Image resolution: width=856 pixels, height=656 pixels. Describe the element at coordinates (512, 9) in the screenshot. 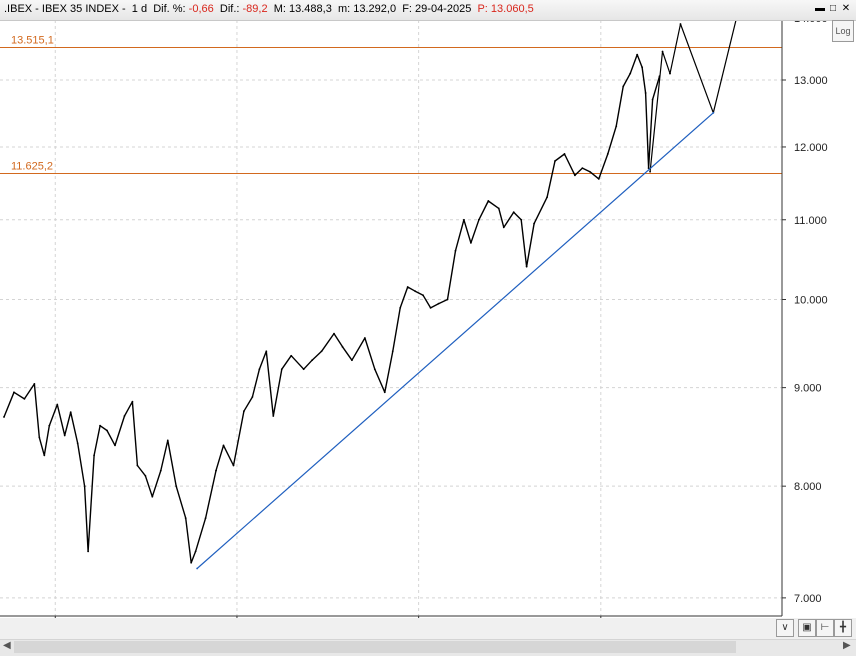

I see `price-value: 13.060,5` at that location.